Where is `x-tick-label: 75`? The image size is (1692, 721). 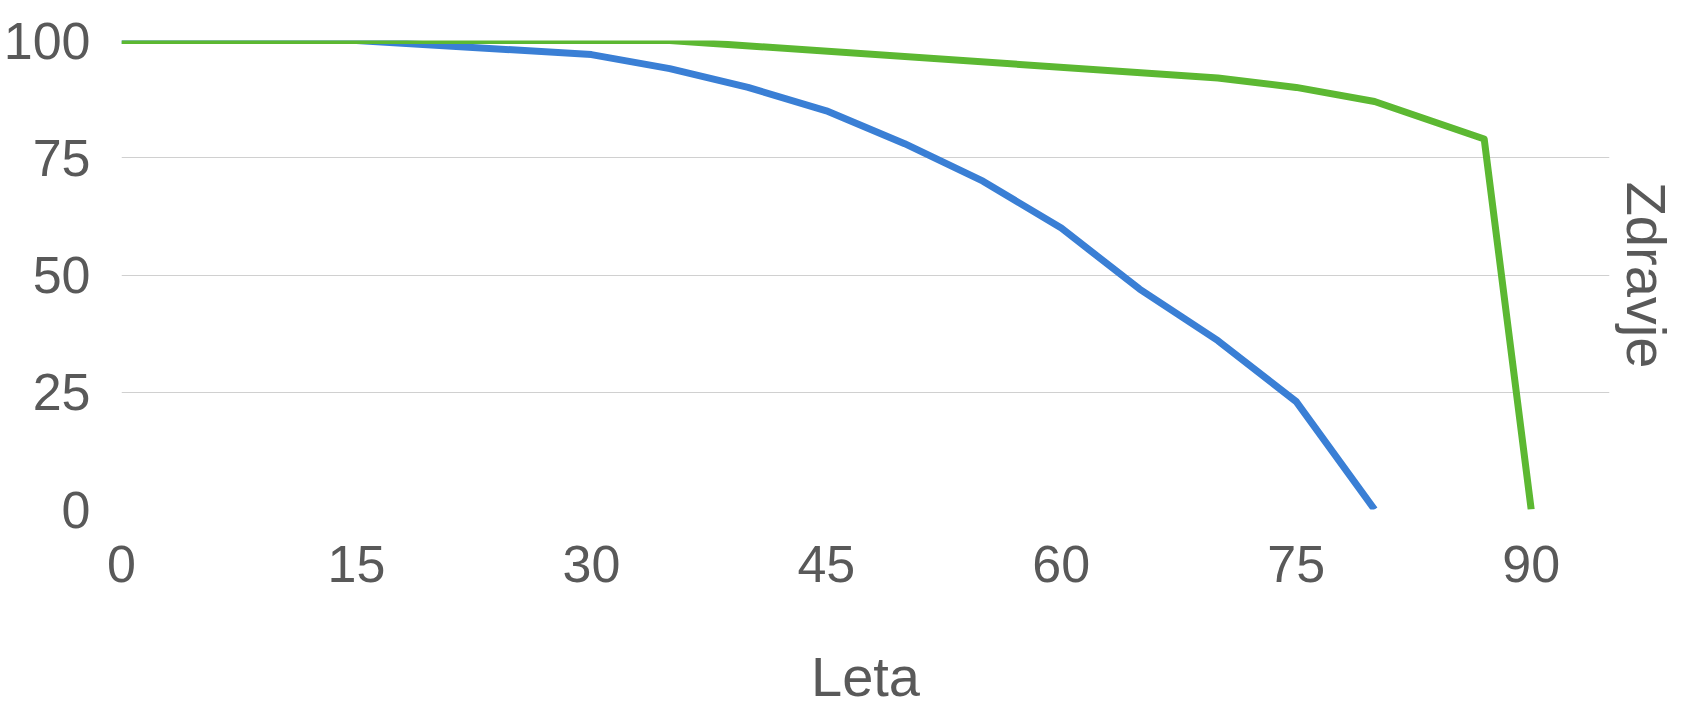 x-tick-label: 75 is located at coordinates (1296, 563).